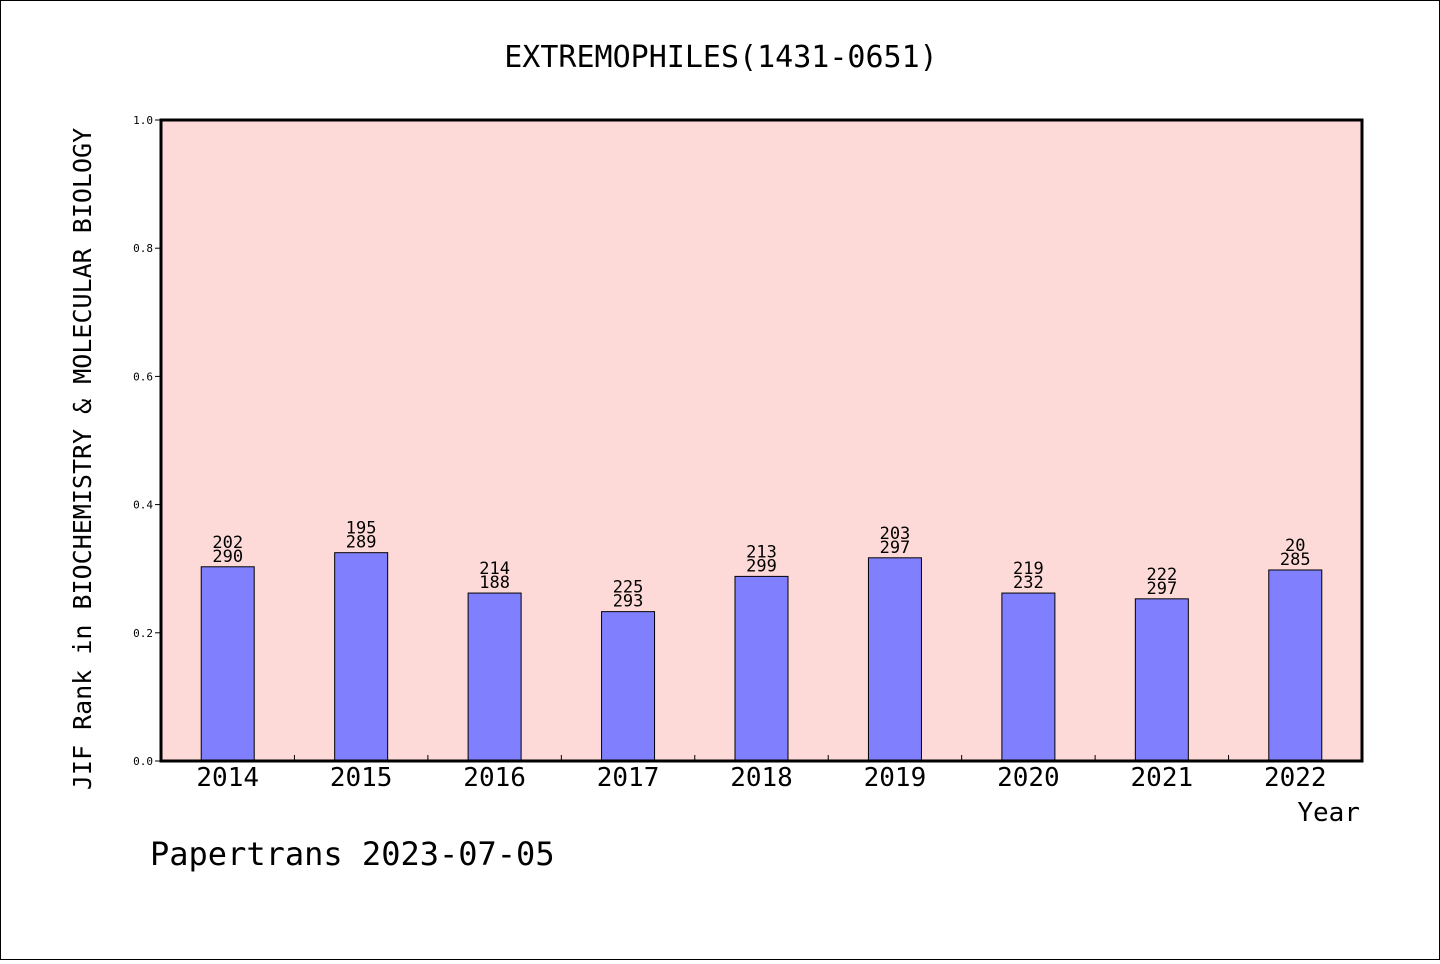 This screenshot has height=964, width=1440. Describe the element at coordinates (1028, 569) in the screenshot. I see `bar-label-top: 219` at that location.